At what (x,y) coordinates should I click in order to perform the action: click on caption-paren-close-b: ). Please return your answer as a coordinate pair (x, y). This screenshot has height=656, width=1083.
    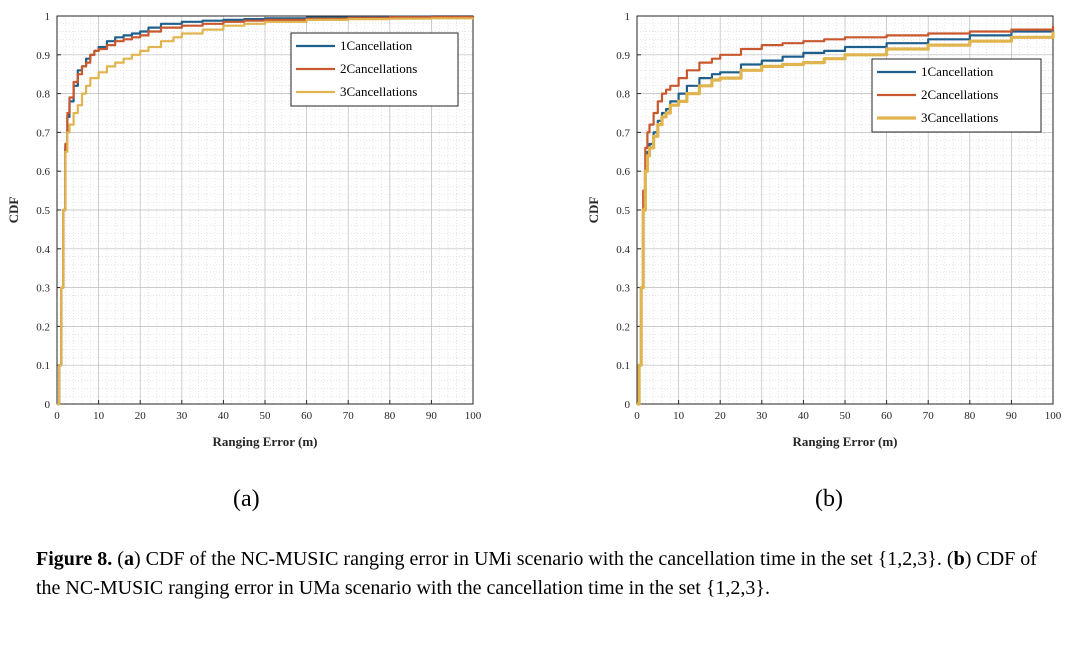
    Looking at the image, I should click on (968, 559).